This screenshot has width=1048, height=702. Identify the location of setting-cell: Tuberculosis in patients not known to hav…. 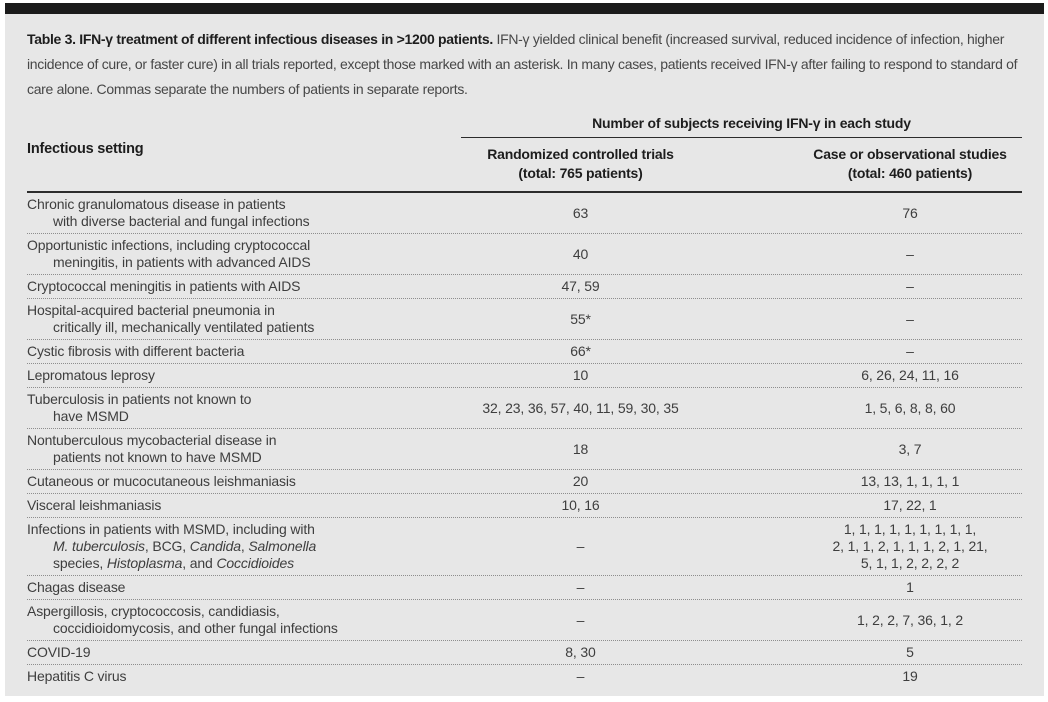
(240, 408).